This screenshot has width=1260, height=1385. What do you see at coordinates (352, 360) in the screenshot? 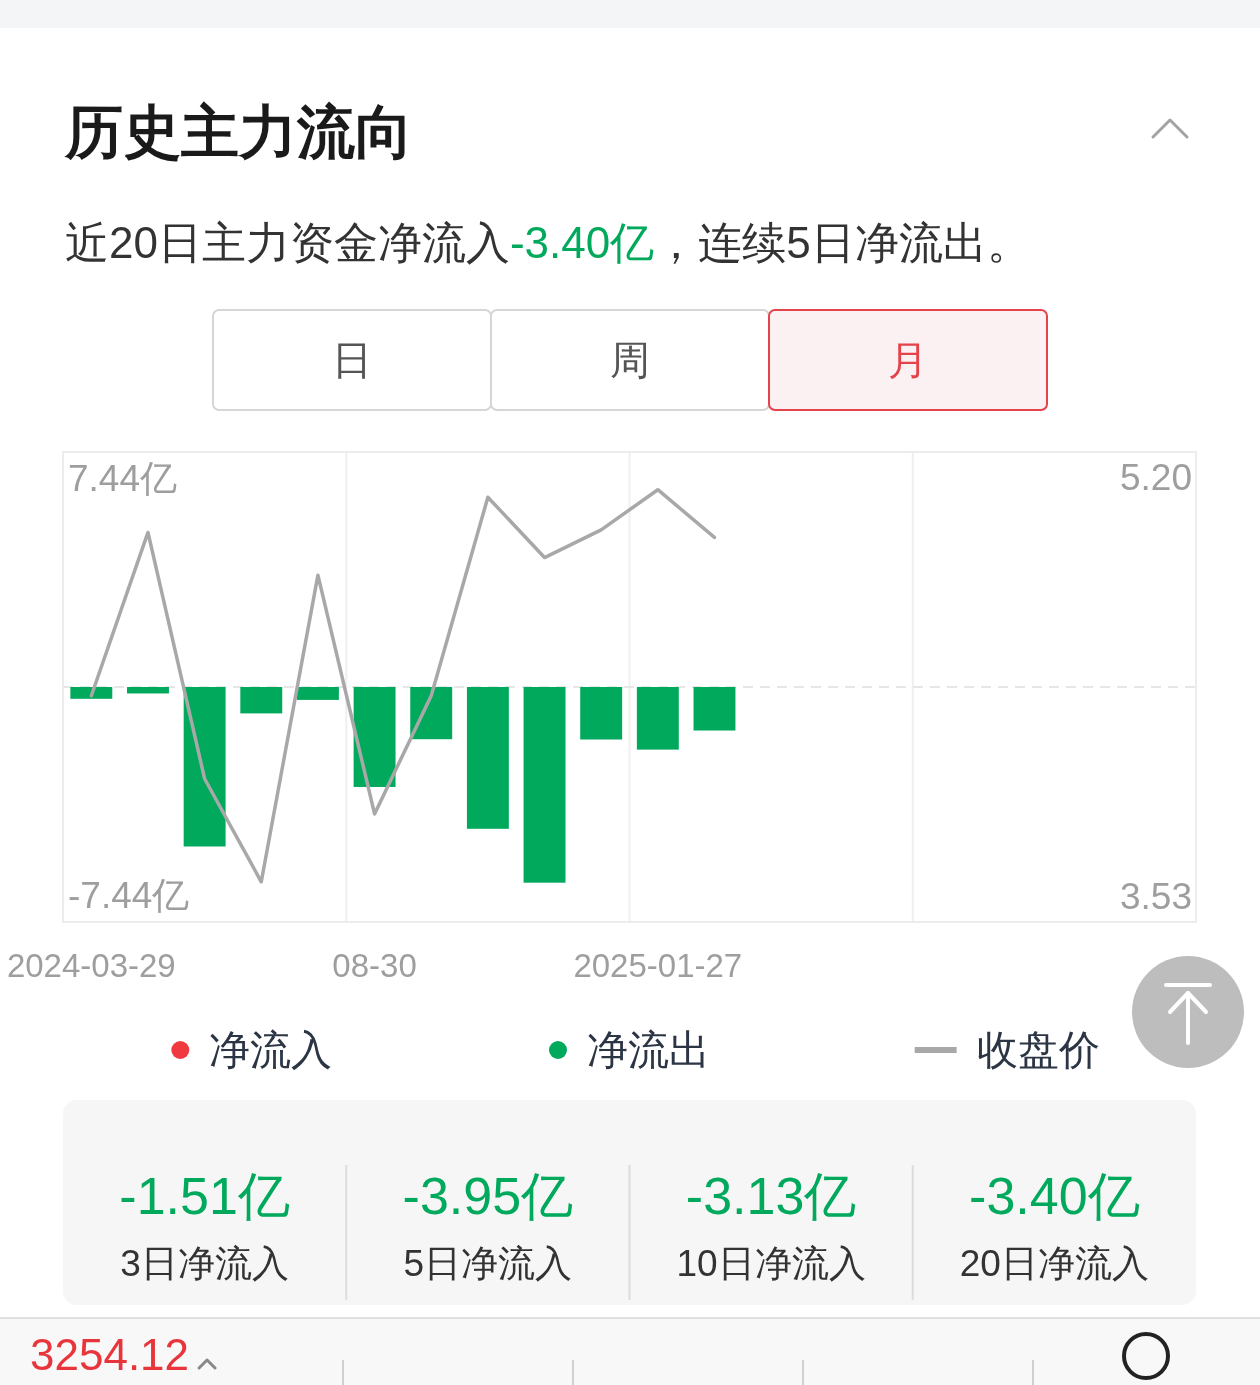
I see `tab: 日` at bounding box center [352, 360].